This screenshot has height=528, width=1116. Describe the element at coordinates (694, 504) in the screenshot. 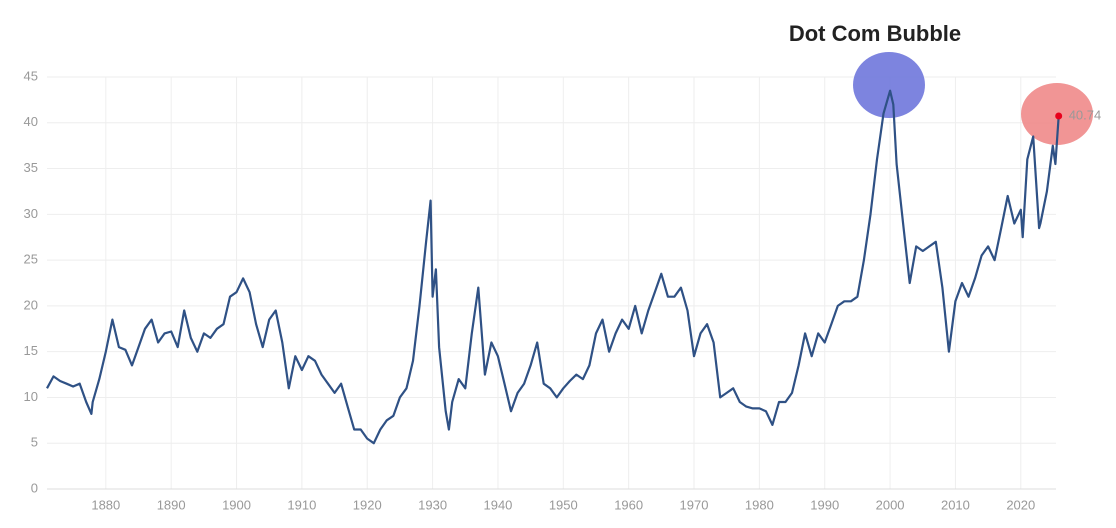

I see `x-tick-label: 1970` at that location.